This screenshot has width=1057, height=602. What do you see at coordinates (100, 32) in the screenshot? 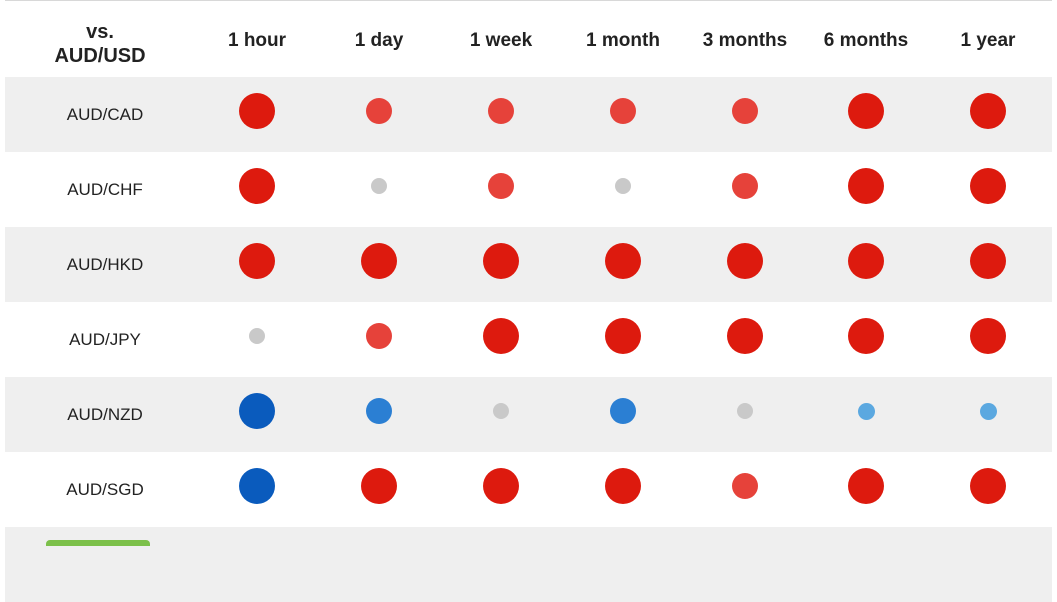
I see `corner-line: vs.` at bounding box center [100, 32].